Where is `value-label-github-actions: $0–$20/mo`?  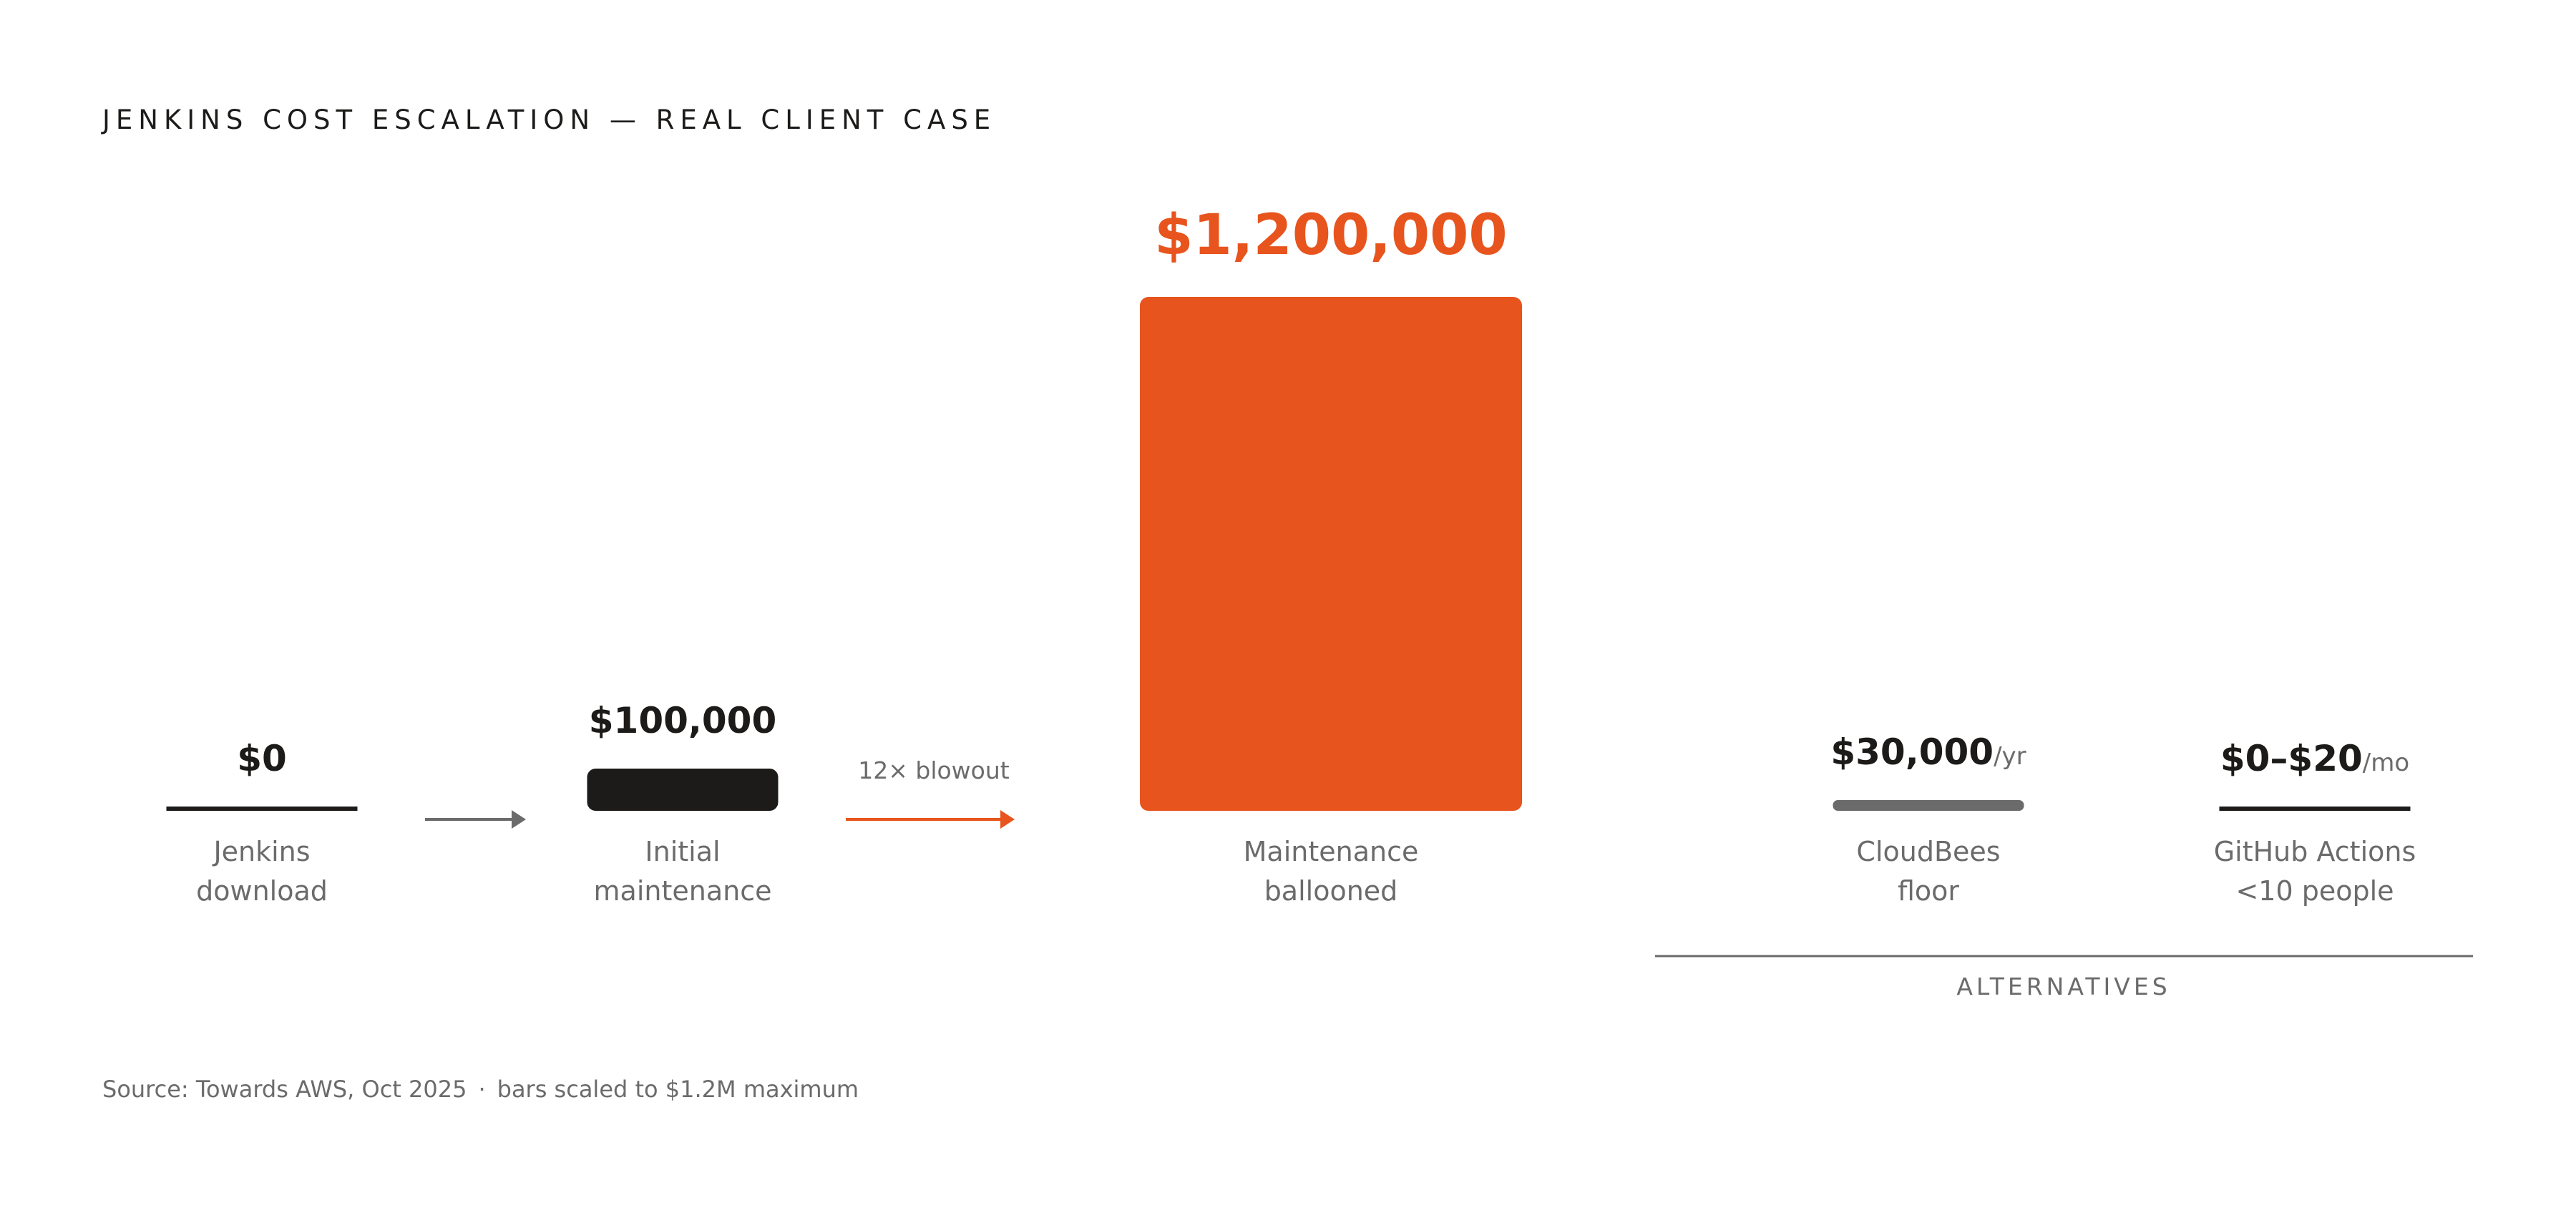
value-label-github-actions: $0–$20/mo is located at coordinates (2314, 759).